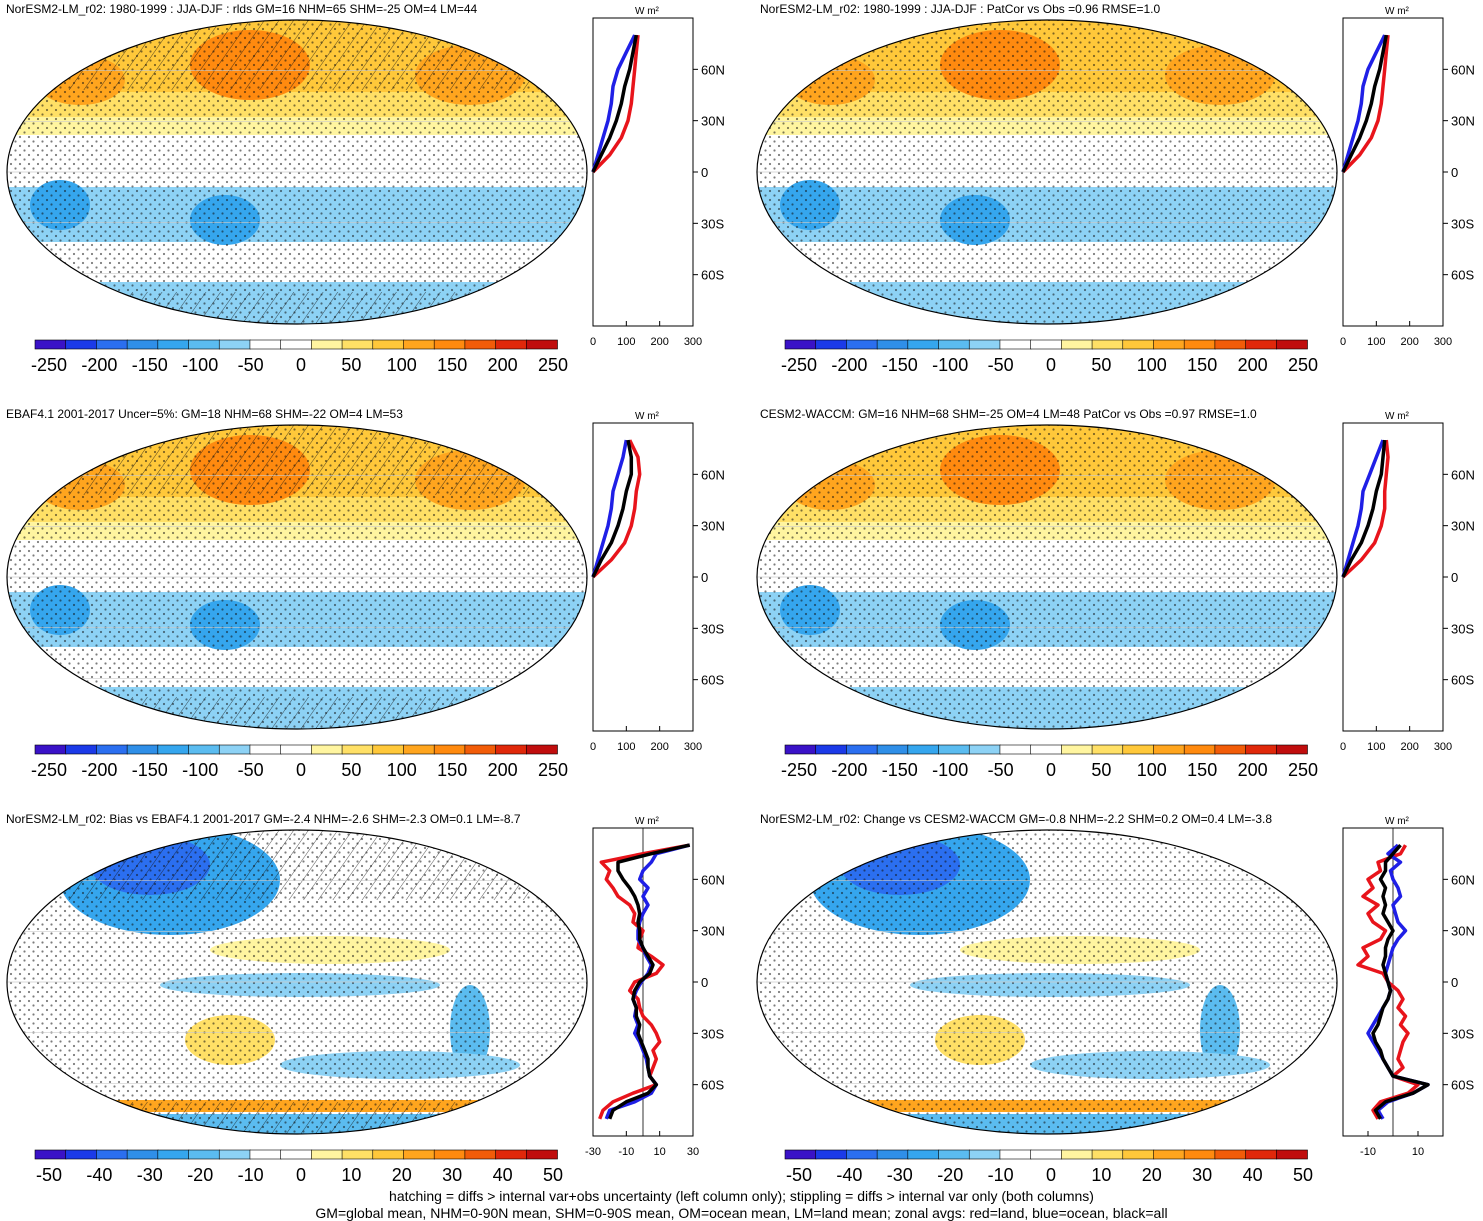 The height and width of the screenshot is (1221, 1483). What do you see at coordinates (1049, 357) in the screenshot?
I see `colorbar: -250 -200 -150 -100 -50 0 50 100 150 200 250` at bounding box center [1049, 357].